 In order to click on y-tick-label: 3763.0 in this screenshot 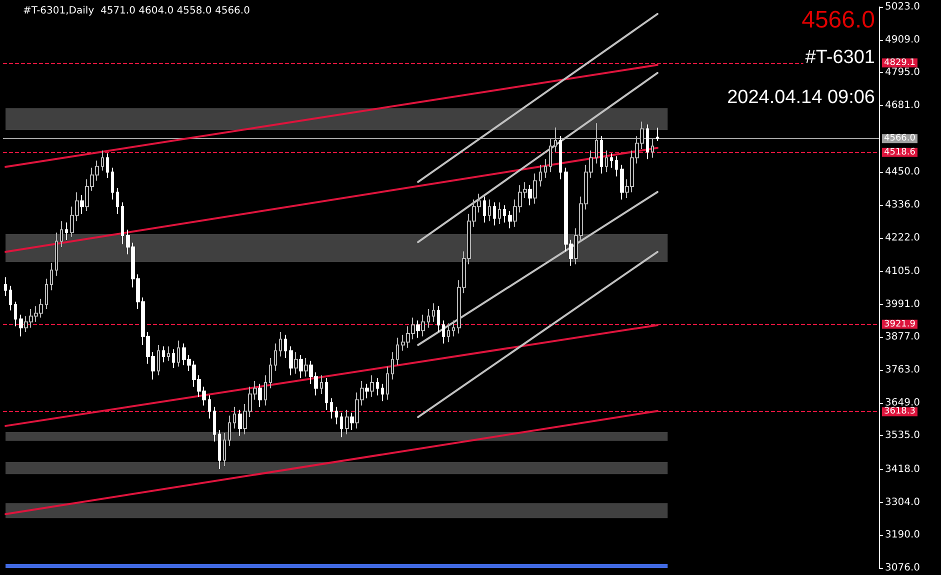, I will do `click(902, 370)`.